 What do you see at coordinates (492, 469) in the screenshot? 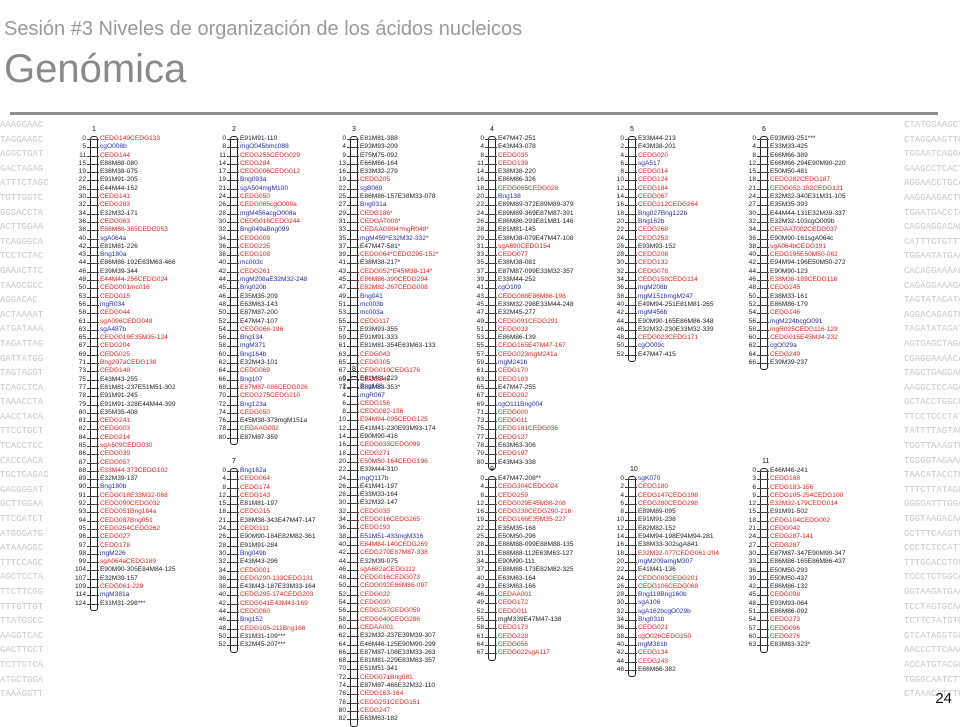
I see `chromosome-label: 9` at bounding box center [492, 469].